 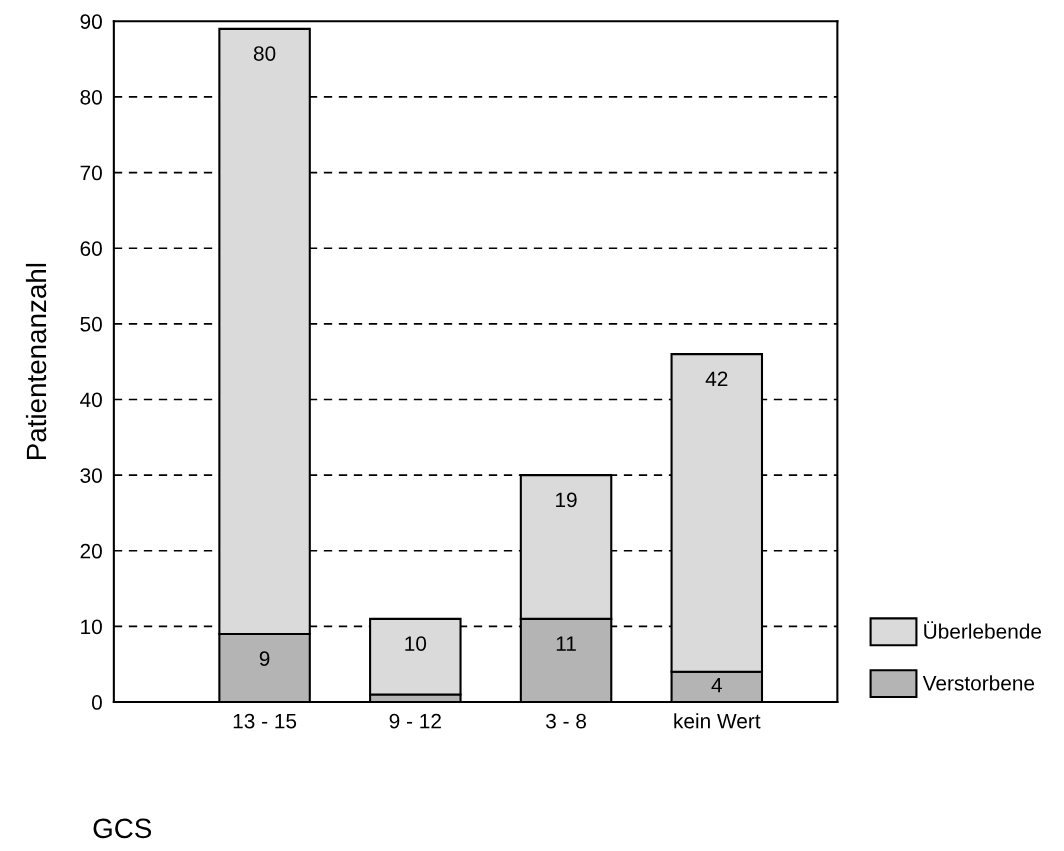 What do you see at coordinates (91, 97) in the screenshot?
I see `y-tick-label: 80` at bounding box center [91, 97].